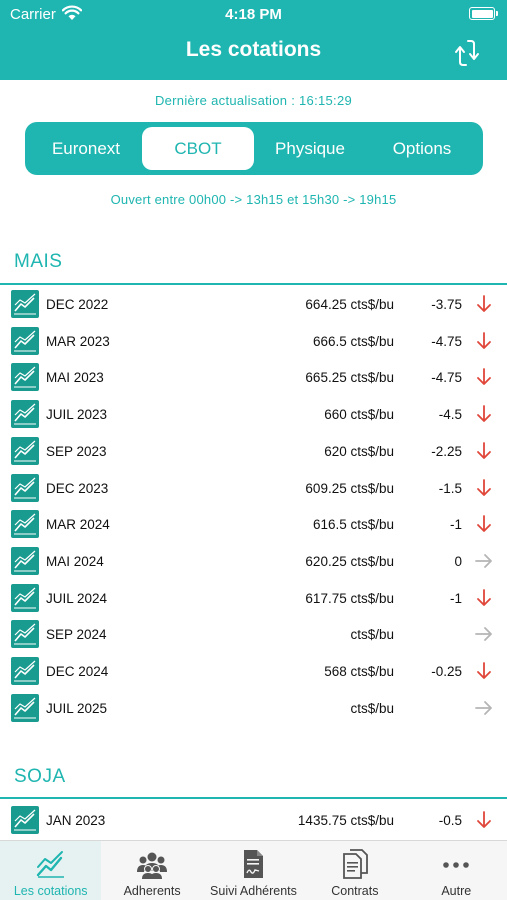 This screenshot has width=507, height=900. I want to click on contract-label: MAR 2024, so click(78, 525).